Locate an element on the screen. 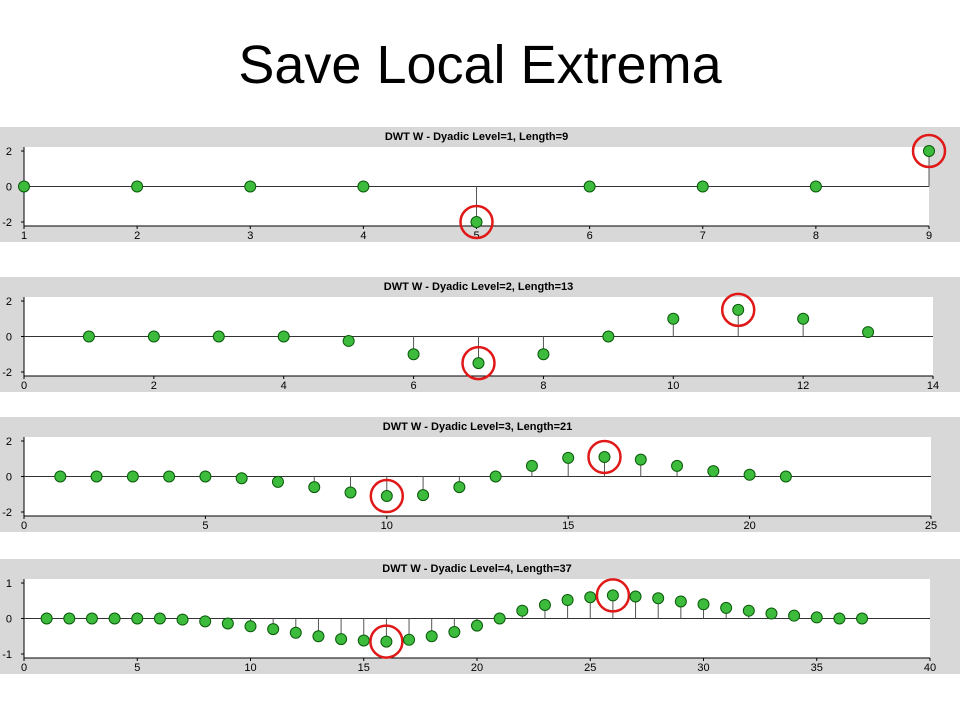  x-tick-label: 12 is located at coordinates (803, 386).